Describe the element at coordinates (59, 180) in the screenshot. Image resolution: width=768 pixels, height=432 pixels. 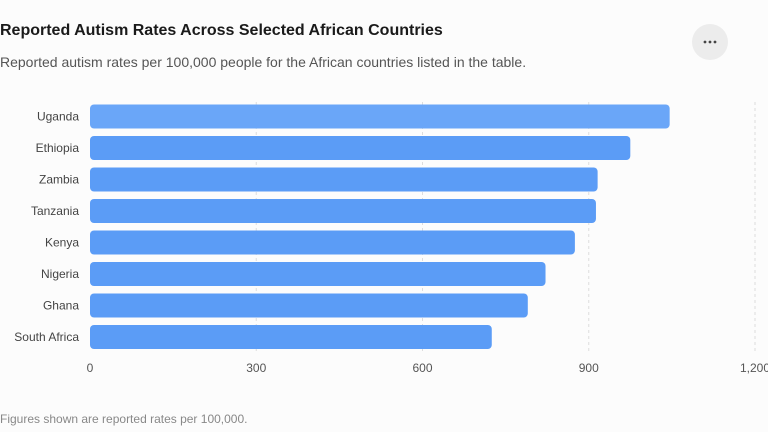
I see `category-label: Zambia` at that location.